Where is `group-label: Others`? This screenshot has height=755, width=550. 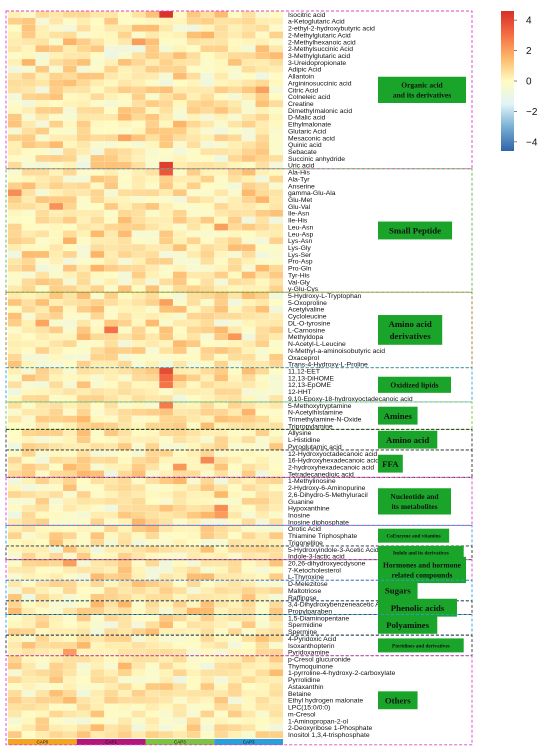 group-label: Others is located at coordinates (398, 700).